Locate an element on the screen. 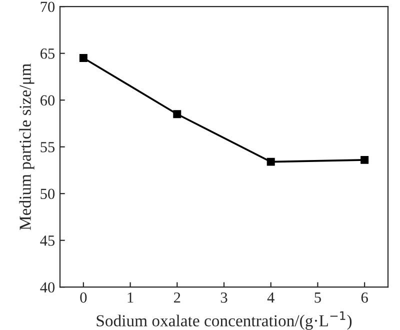 The height and width of the screenshot is (330, 400). y-tick-label: 45 is located at coordinates (47, 241).